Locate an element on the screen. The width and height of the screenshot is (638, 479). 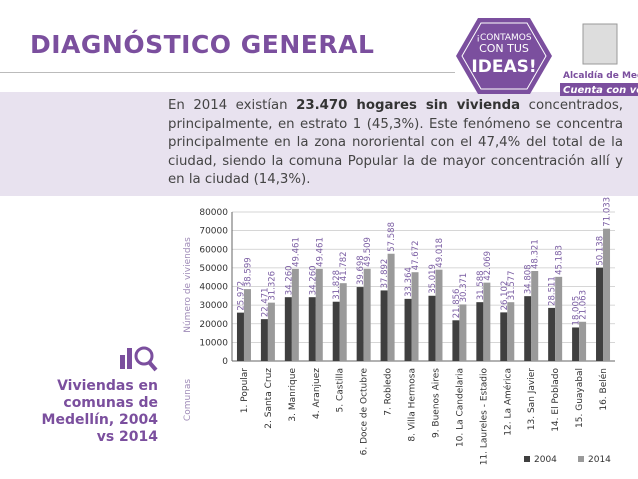
value-label: 30.371 is located at coordinates (464, 288).